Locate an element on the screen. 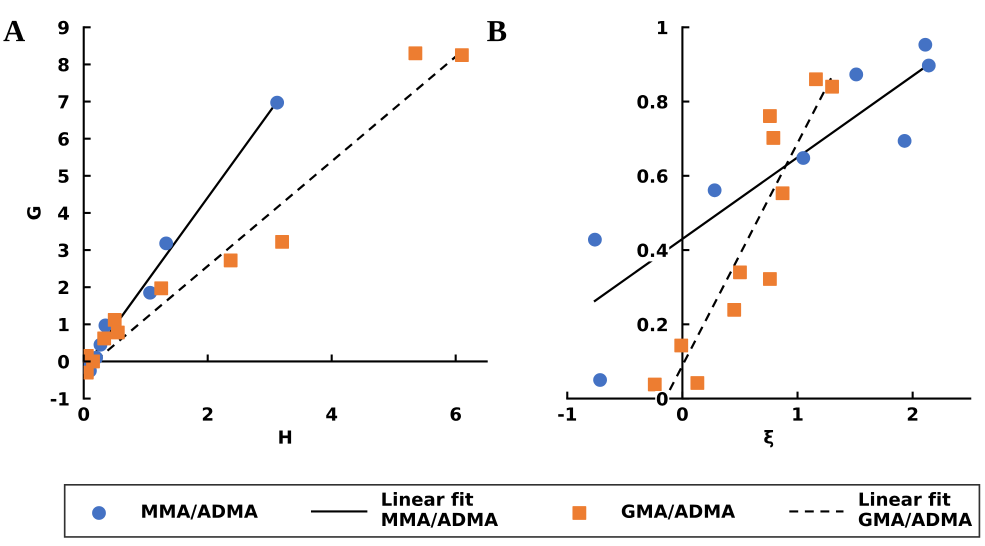 Image resolution: width=985 pixels, height=546 pixels. legend-label: Linear fit MMA/ADMA is located at coordinates (440, 510).